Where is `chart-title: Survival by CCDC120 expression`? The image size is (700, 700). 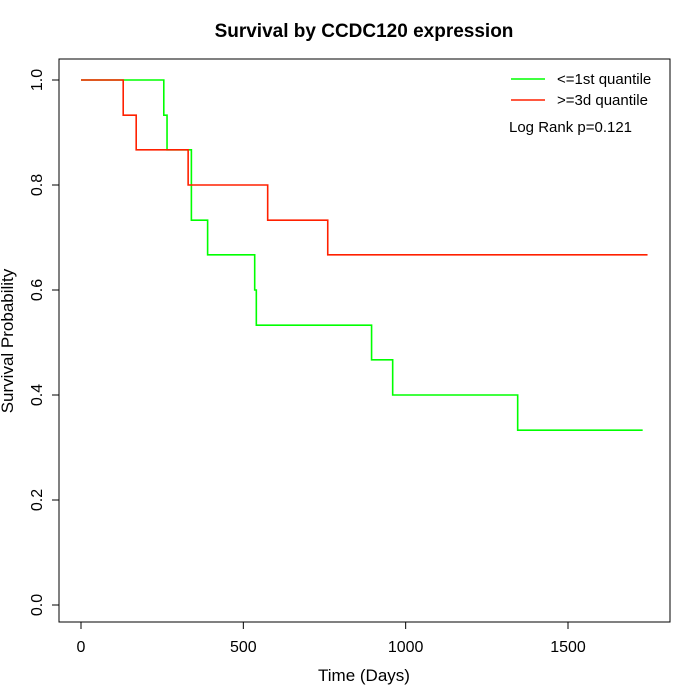
chart-title: Survival by CCDC120 expression is located at coordinates (364, 31).